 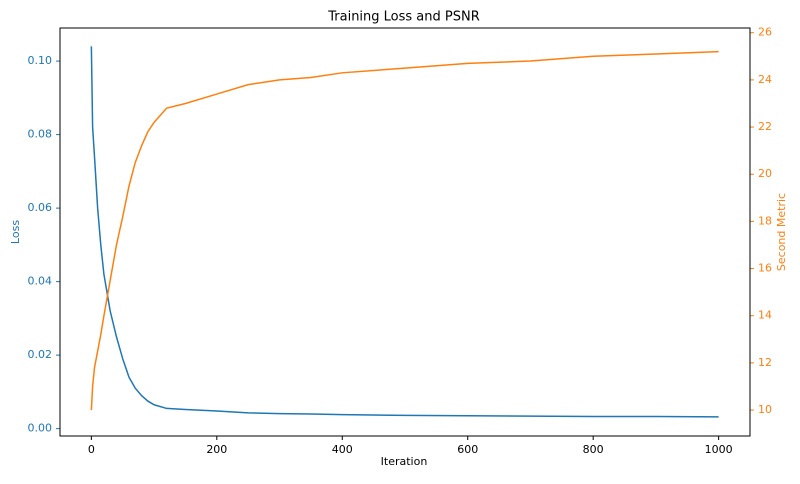 What do you see at coordinates (15, 232) in the screenshot?
I see `y-axis-label: Loss` at bounding box center [15, 232].